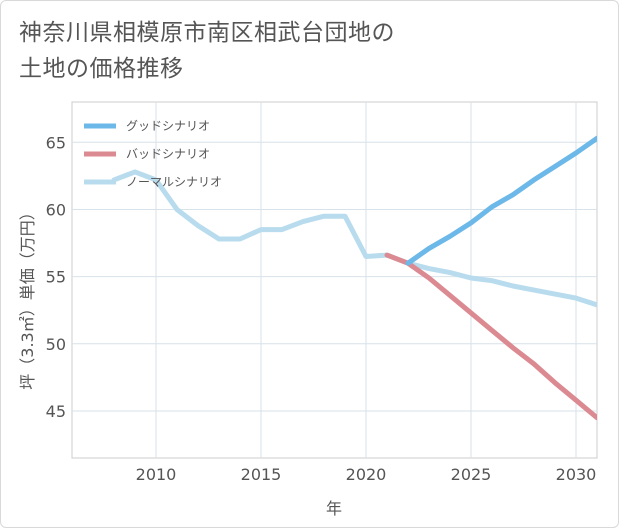 This screenshot has width=621, height=530. Describe the element at coordinates (101, 69) in the screenshot. I see `chart-title-line-2: 土地の価格推移` at that location.